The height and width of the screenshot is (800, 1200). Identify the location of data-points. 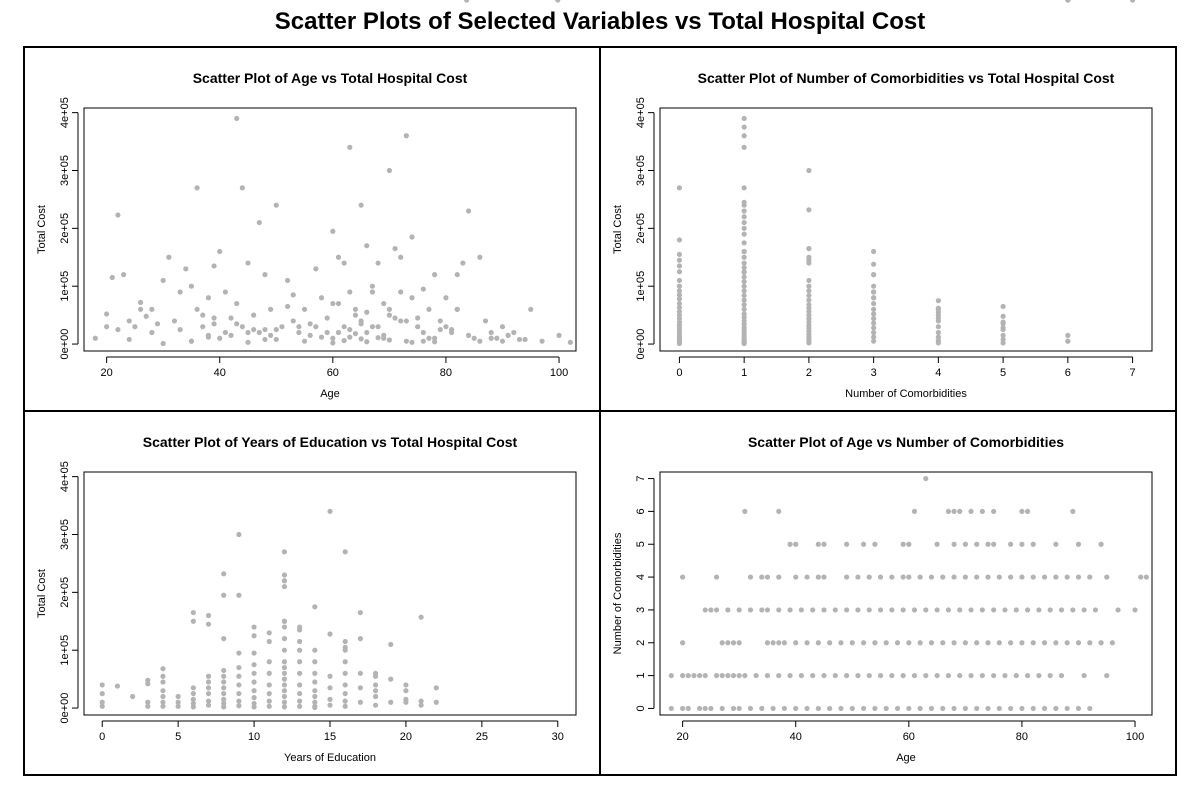
(908, 593).